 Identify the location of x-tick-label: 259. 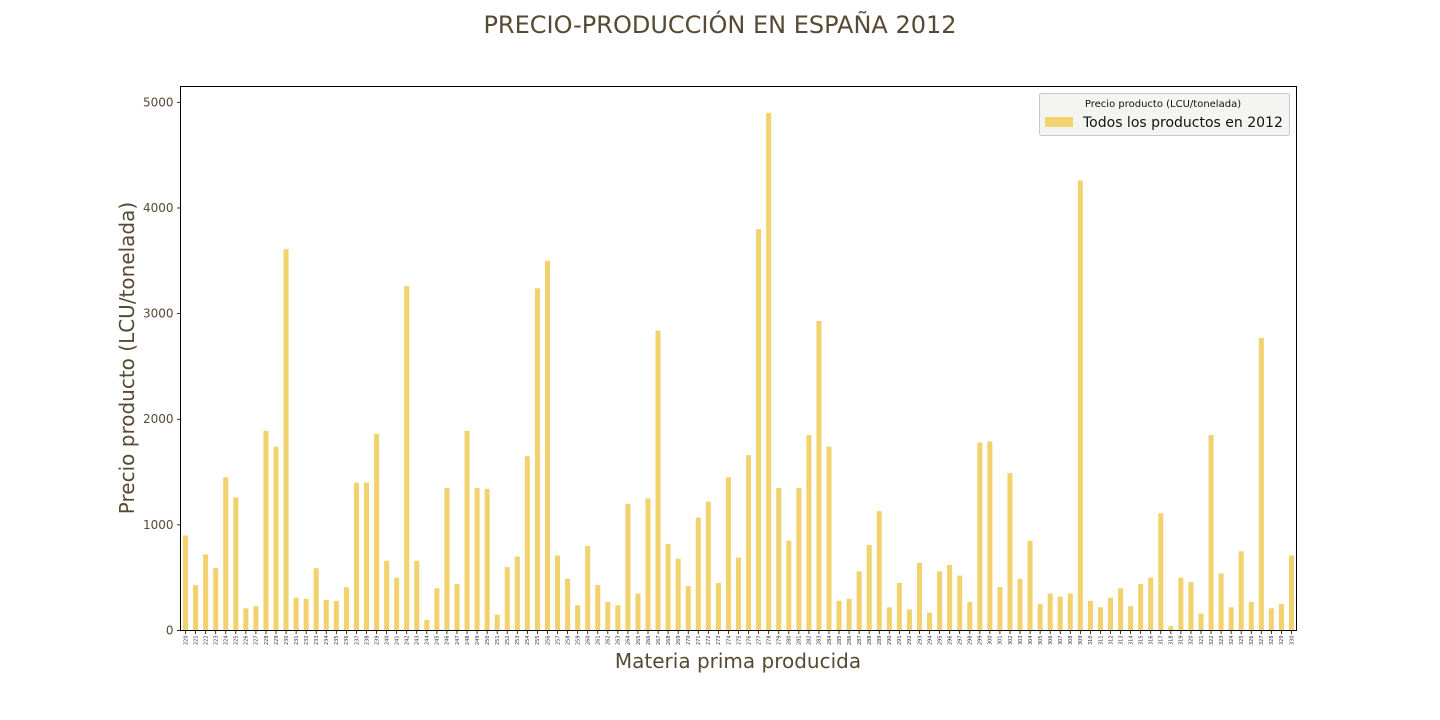
(578, 641).